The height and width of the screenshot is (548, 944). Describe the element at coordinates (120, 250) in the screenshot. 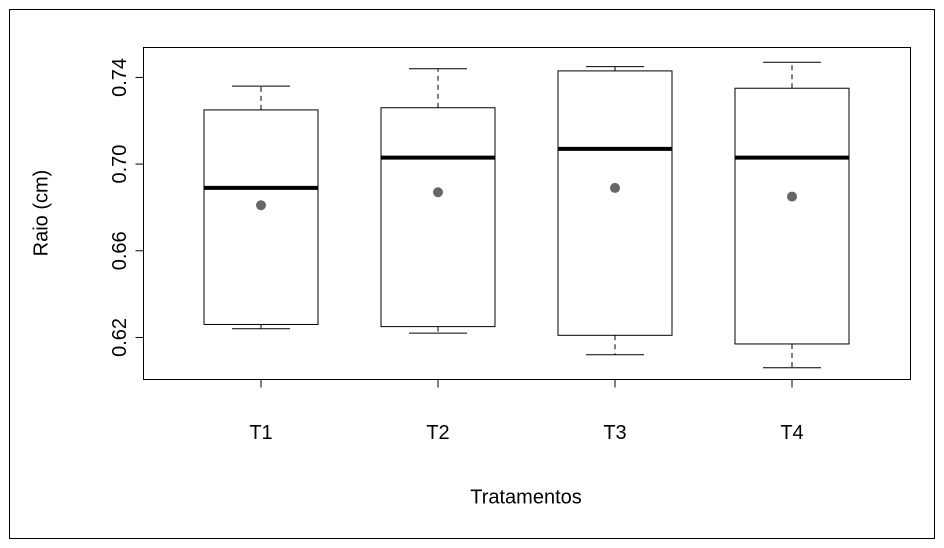

I see `y-tick-label: 0.66` at that location.